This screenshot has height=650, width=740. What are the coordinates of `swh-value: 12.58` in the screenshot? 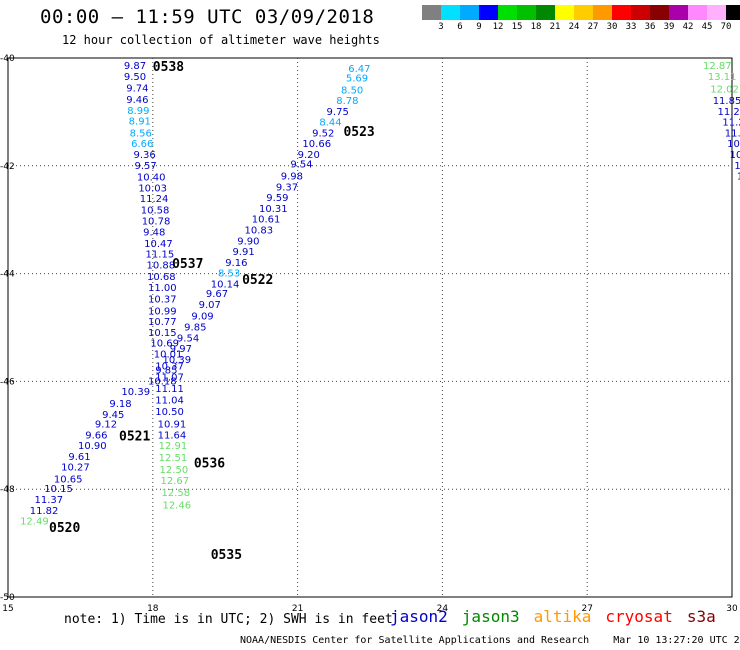 It's located at (175, 493).